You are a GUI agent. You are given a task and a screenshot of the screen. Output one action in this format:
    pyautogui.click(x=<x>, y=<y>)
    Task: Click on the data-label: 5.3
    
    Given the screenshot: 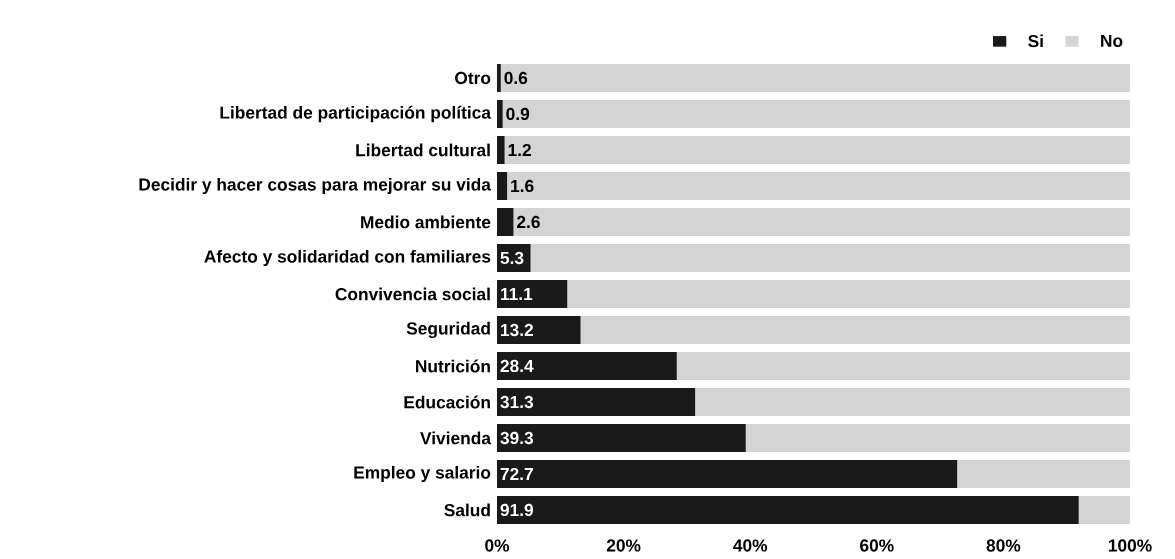 What is the action you would take?
    pyautogui.click(x=512, y=258)
    